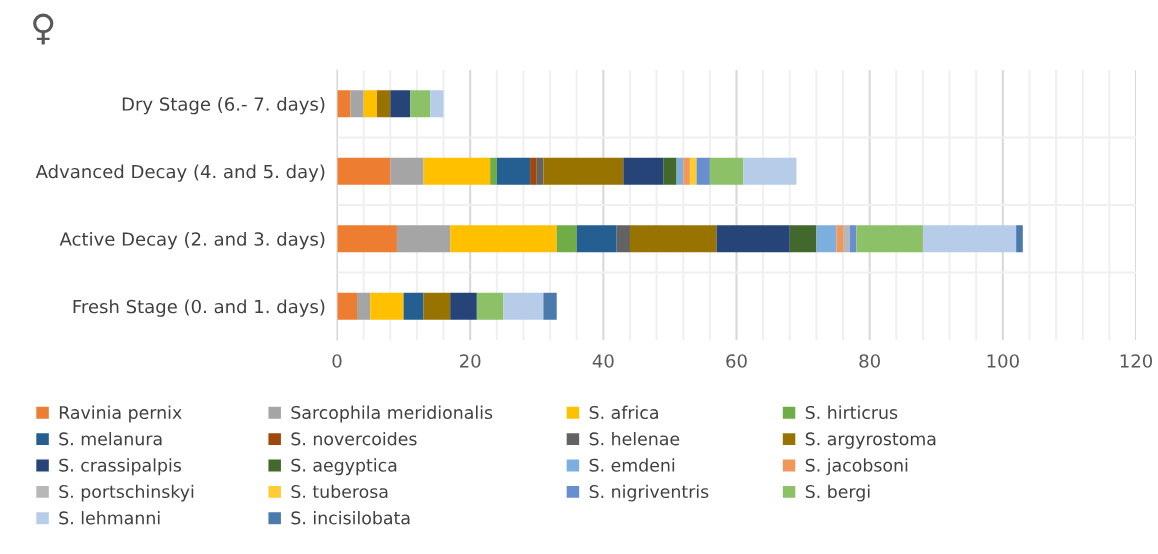 Image resolution: width=1158 pixels, height=554 pixels. Describe the element at coordinates (339, 491) in the screenshot. I see `legend-label: S. tuberosa` at that location.